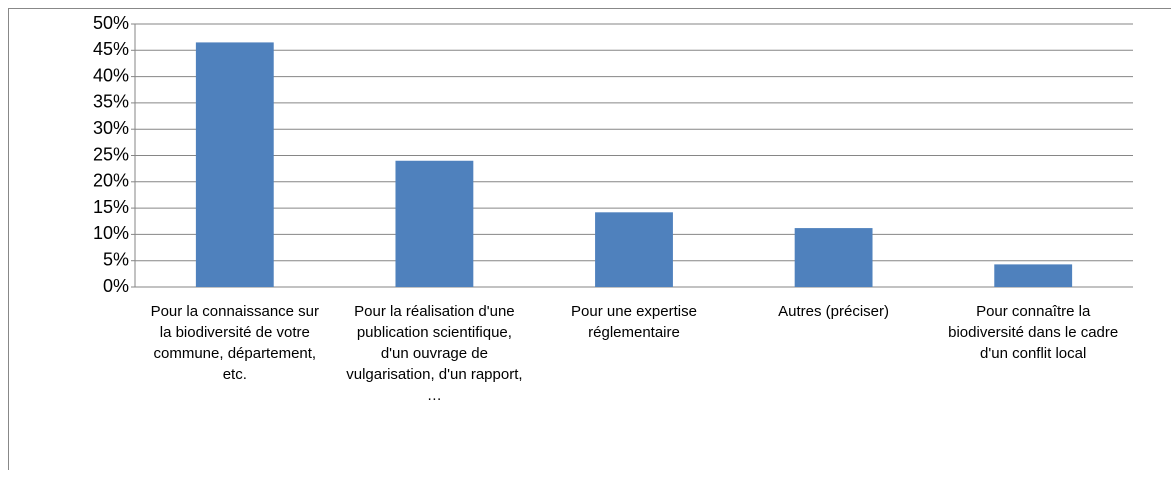  Describe the element at coordinates (111, 102) in the screenshot. I see `y-tick-label: 35%` at that location.